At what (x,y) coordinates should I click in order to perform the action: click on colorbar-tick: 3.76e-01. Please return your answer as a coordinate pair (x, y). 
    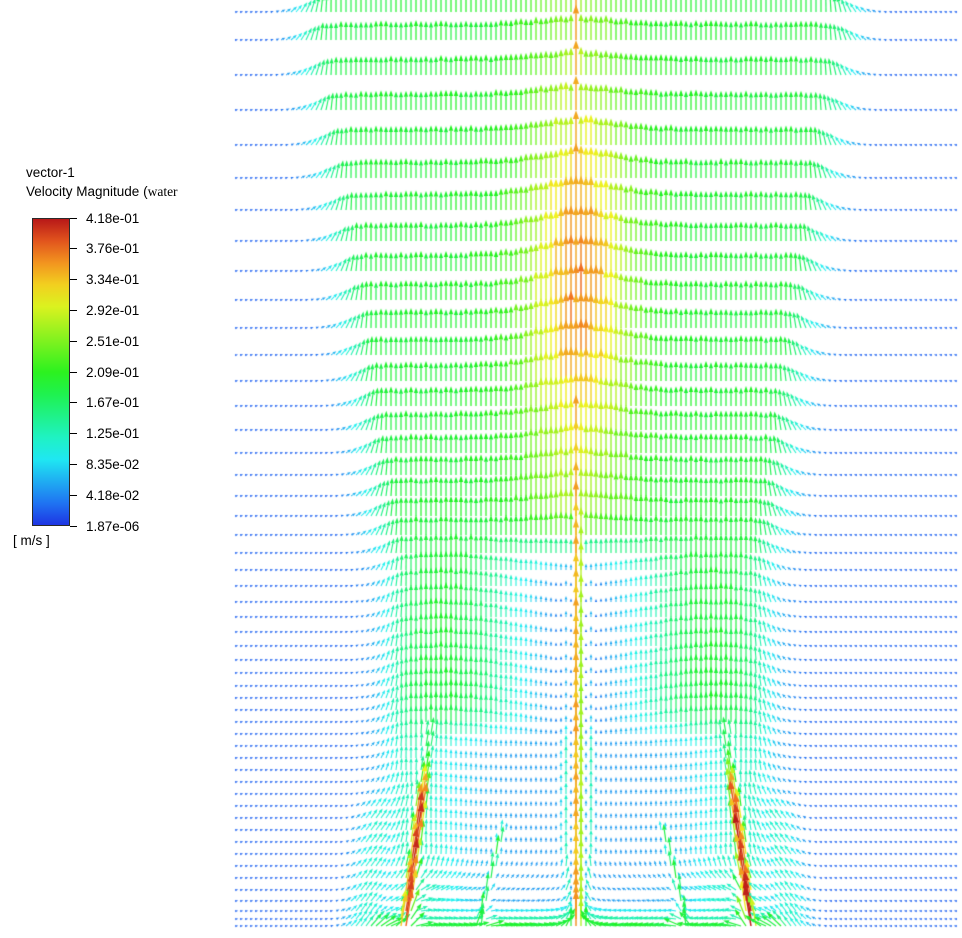
    Looking at the image, I should click on (104, 249).